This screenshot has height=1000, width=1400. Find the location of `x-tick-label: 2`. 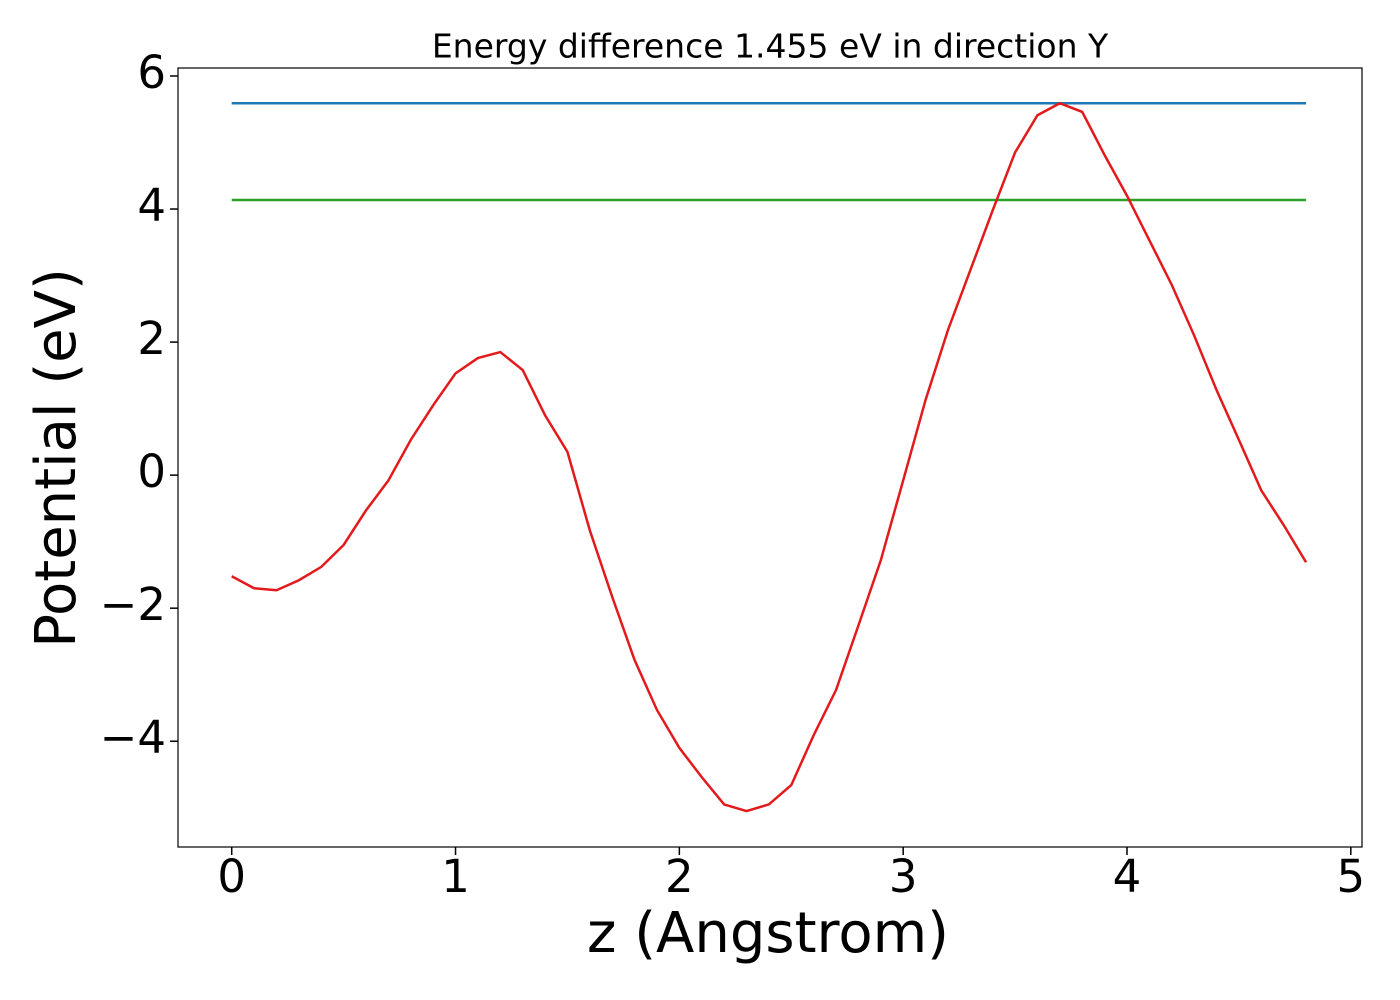

x-tick-label: 2 is located at coordinates (679, 876).